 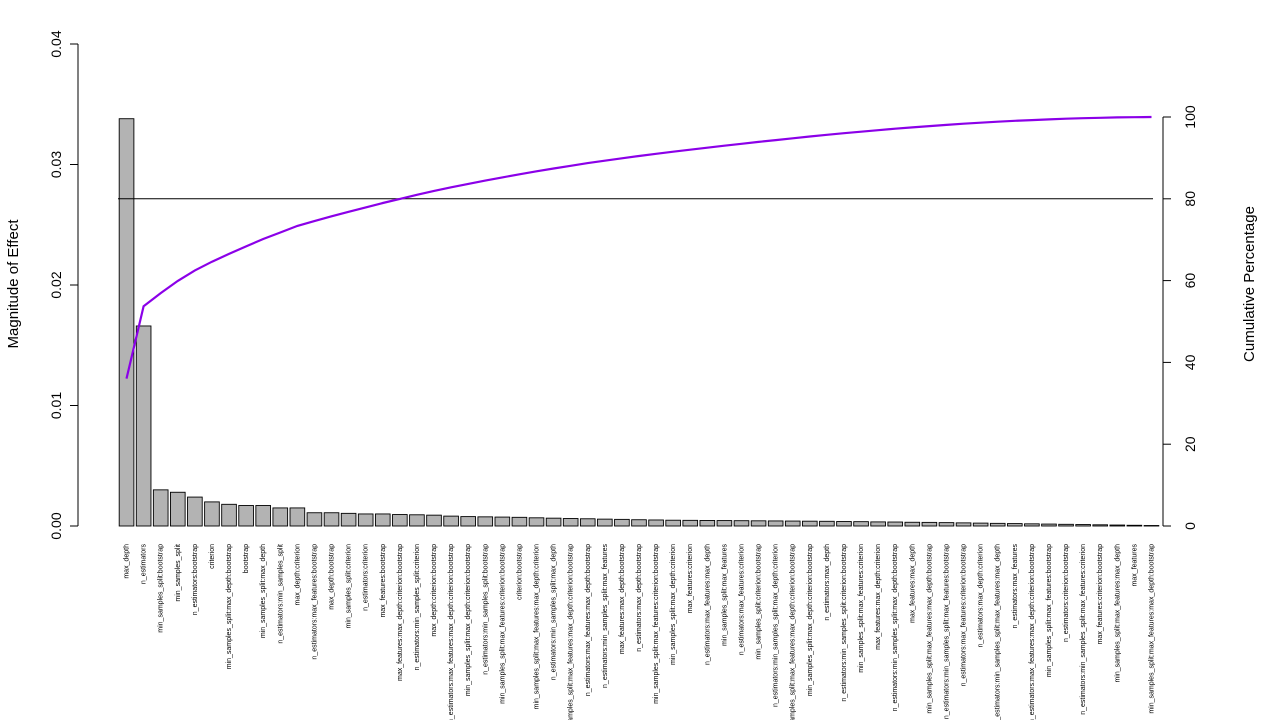 What do you see at coordinates (417, 607) in the screenshot?
I see `category-label: n_estimators:min_samples_split:criterion` at bounding box center [417, 607].